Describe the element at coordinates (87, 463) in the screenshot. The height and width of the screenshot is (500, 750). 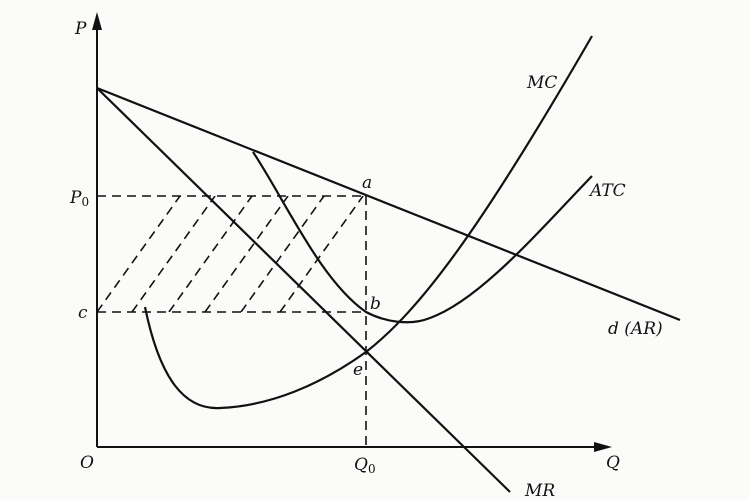
I see `origin-label: O` at that location.